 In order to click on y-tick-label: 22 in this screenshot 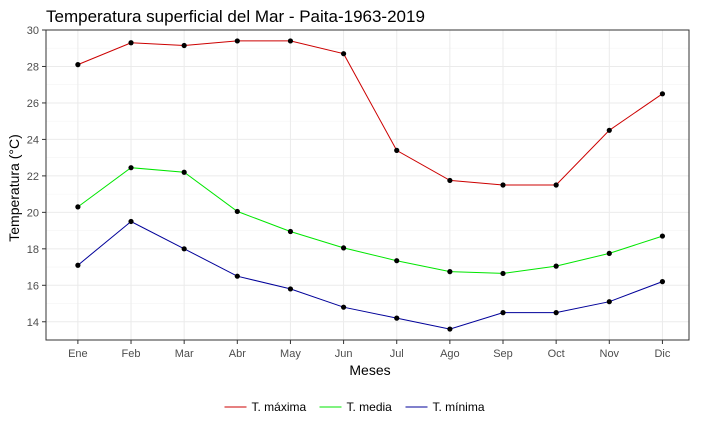, I will do `click(33, 177)`.